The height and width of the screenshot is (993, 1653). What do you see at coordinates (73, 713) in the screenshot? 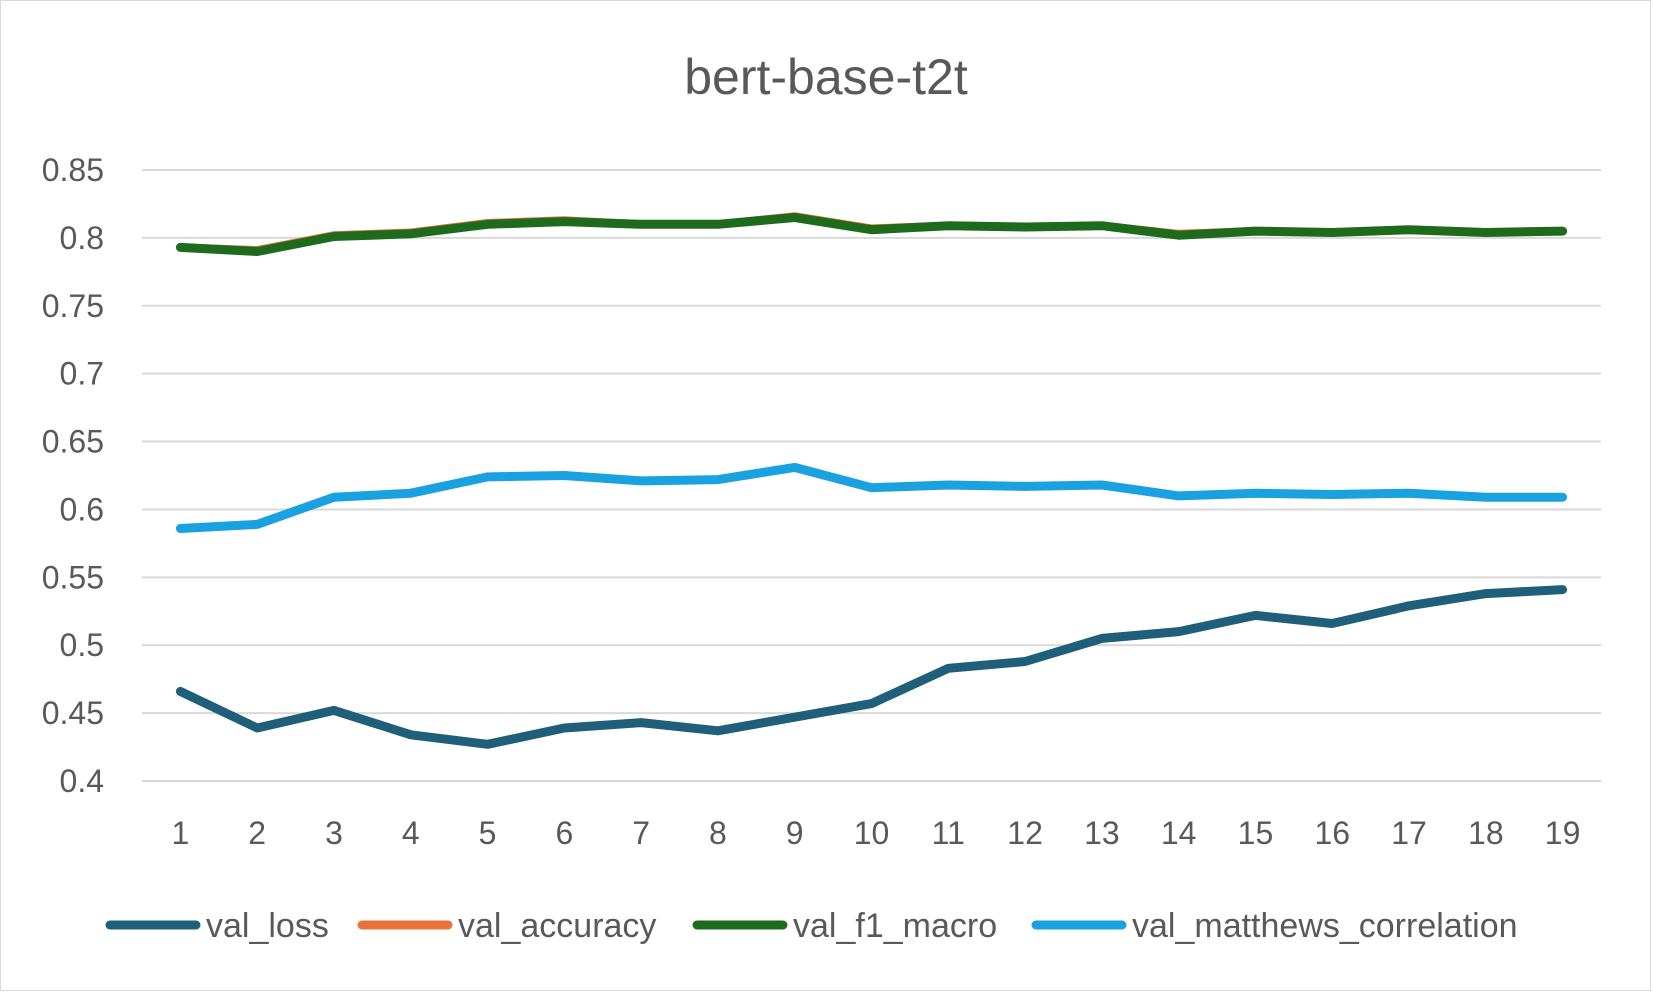
I see `y-tick-label: 0.45` at bounding box center [73, 713].